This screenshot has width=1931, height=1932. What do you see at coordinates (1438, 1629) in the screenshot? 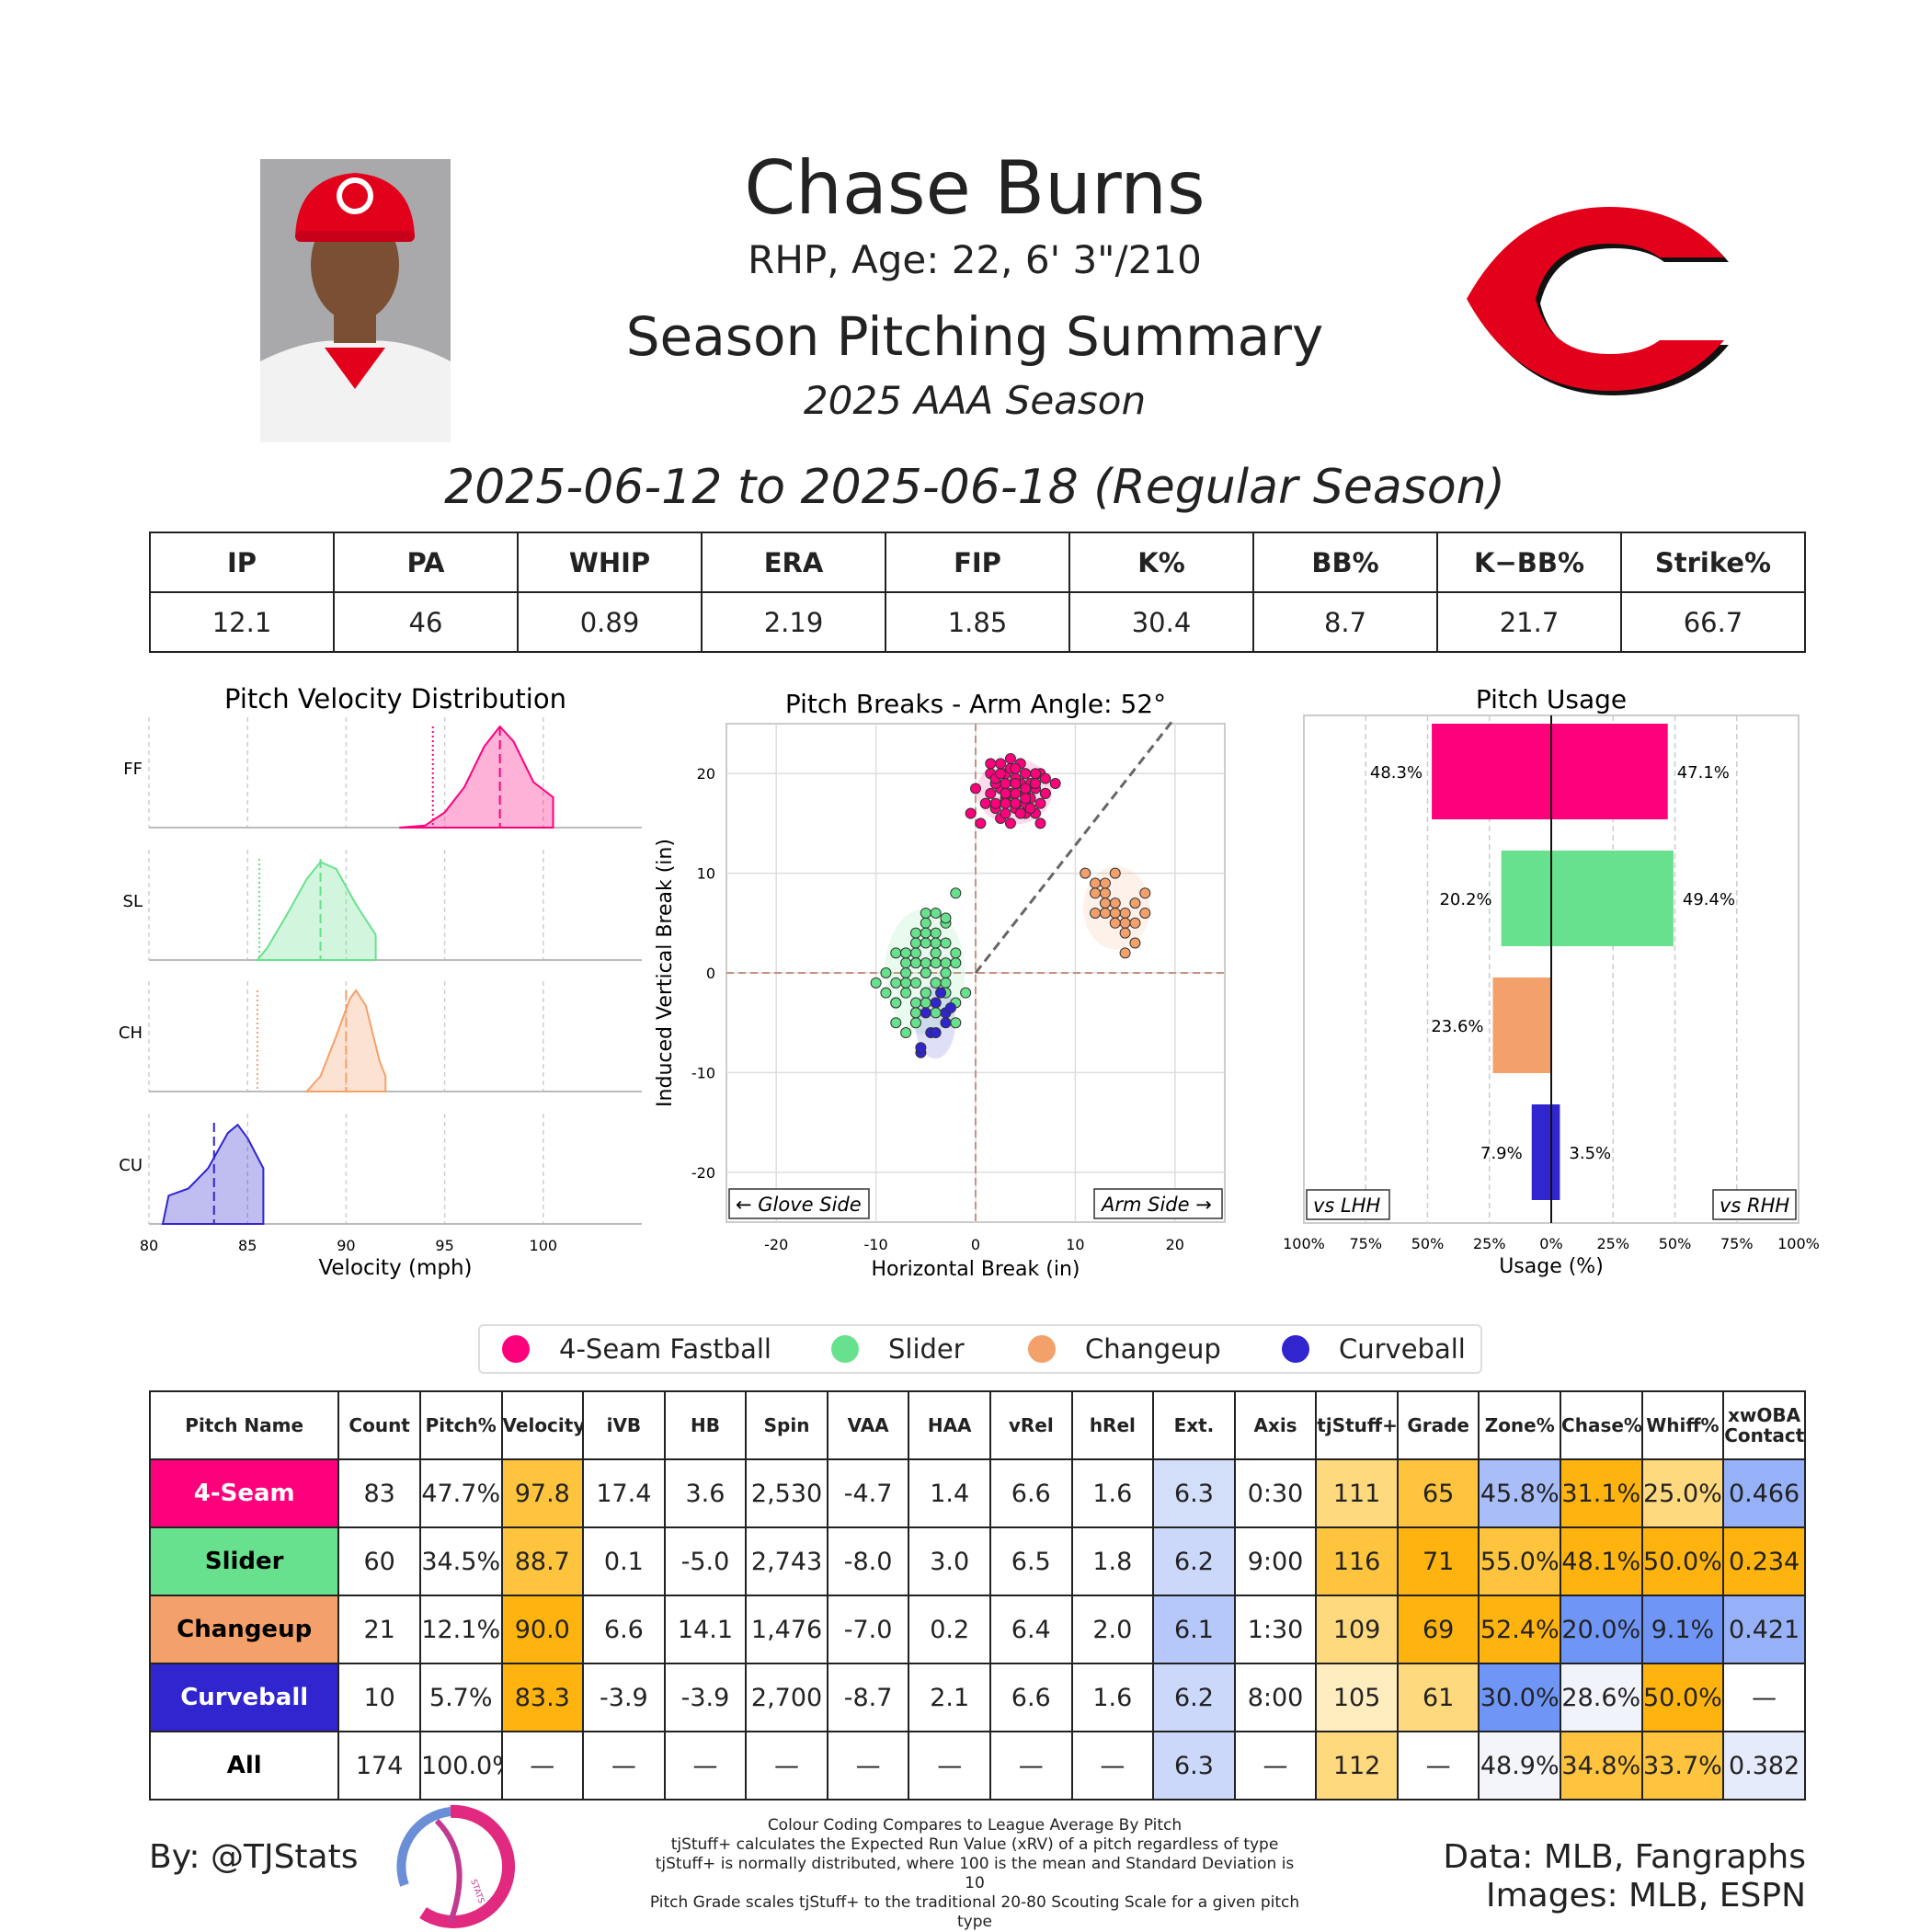
I see `table-cell: 69` at bounding box center [1438, 1629].